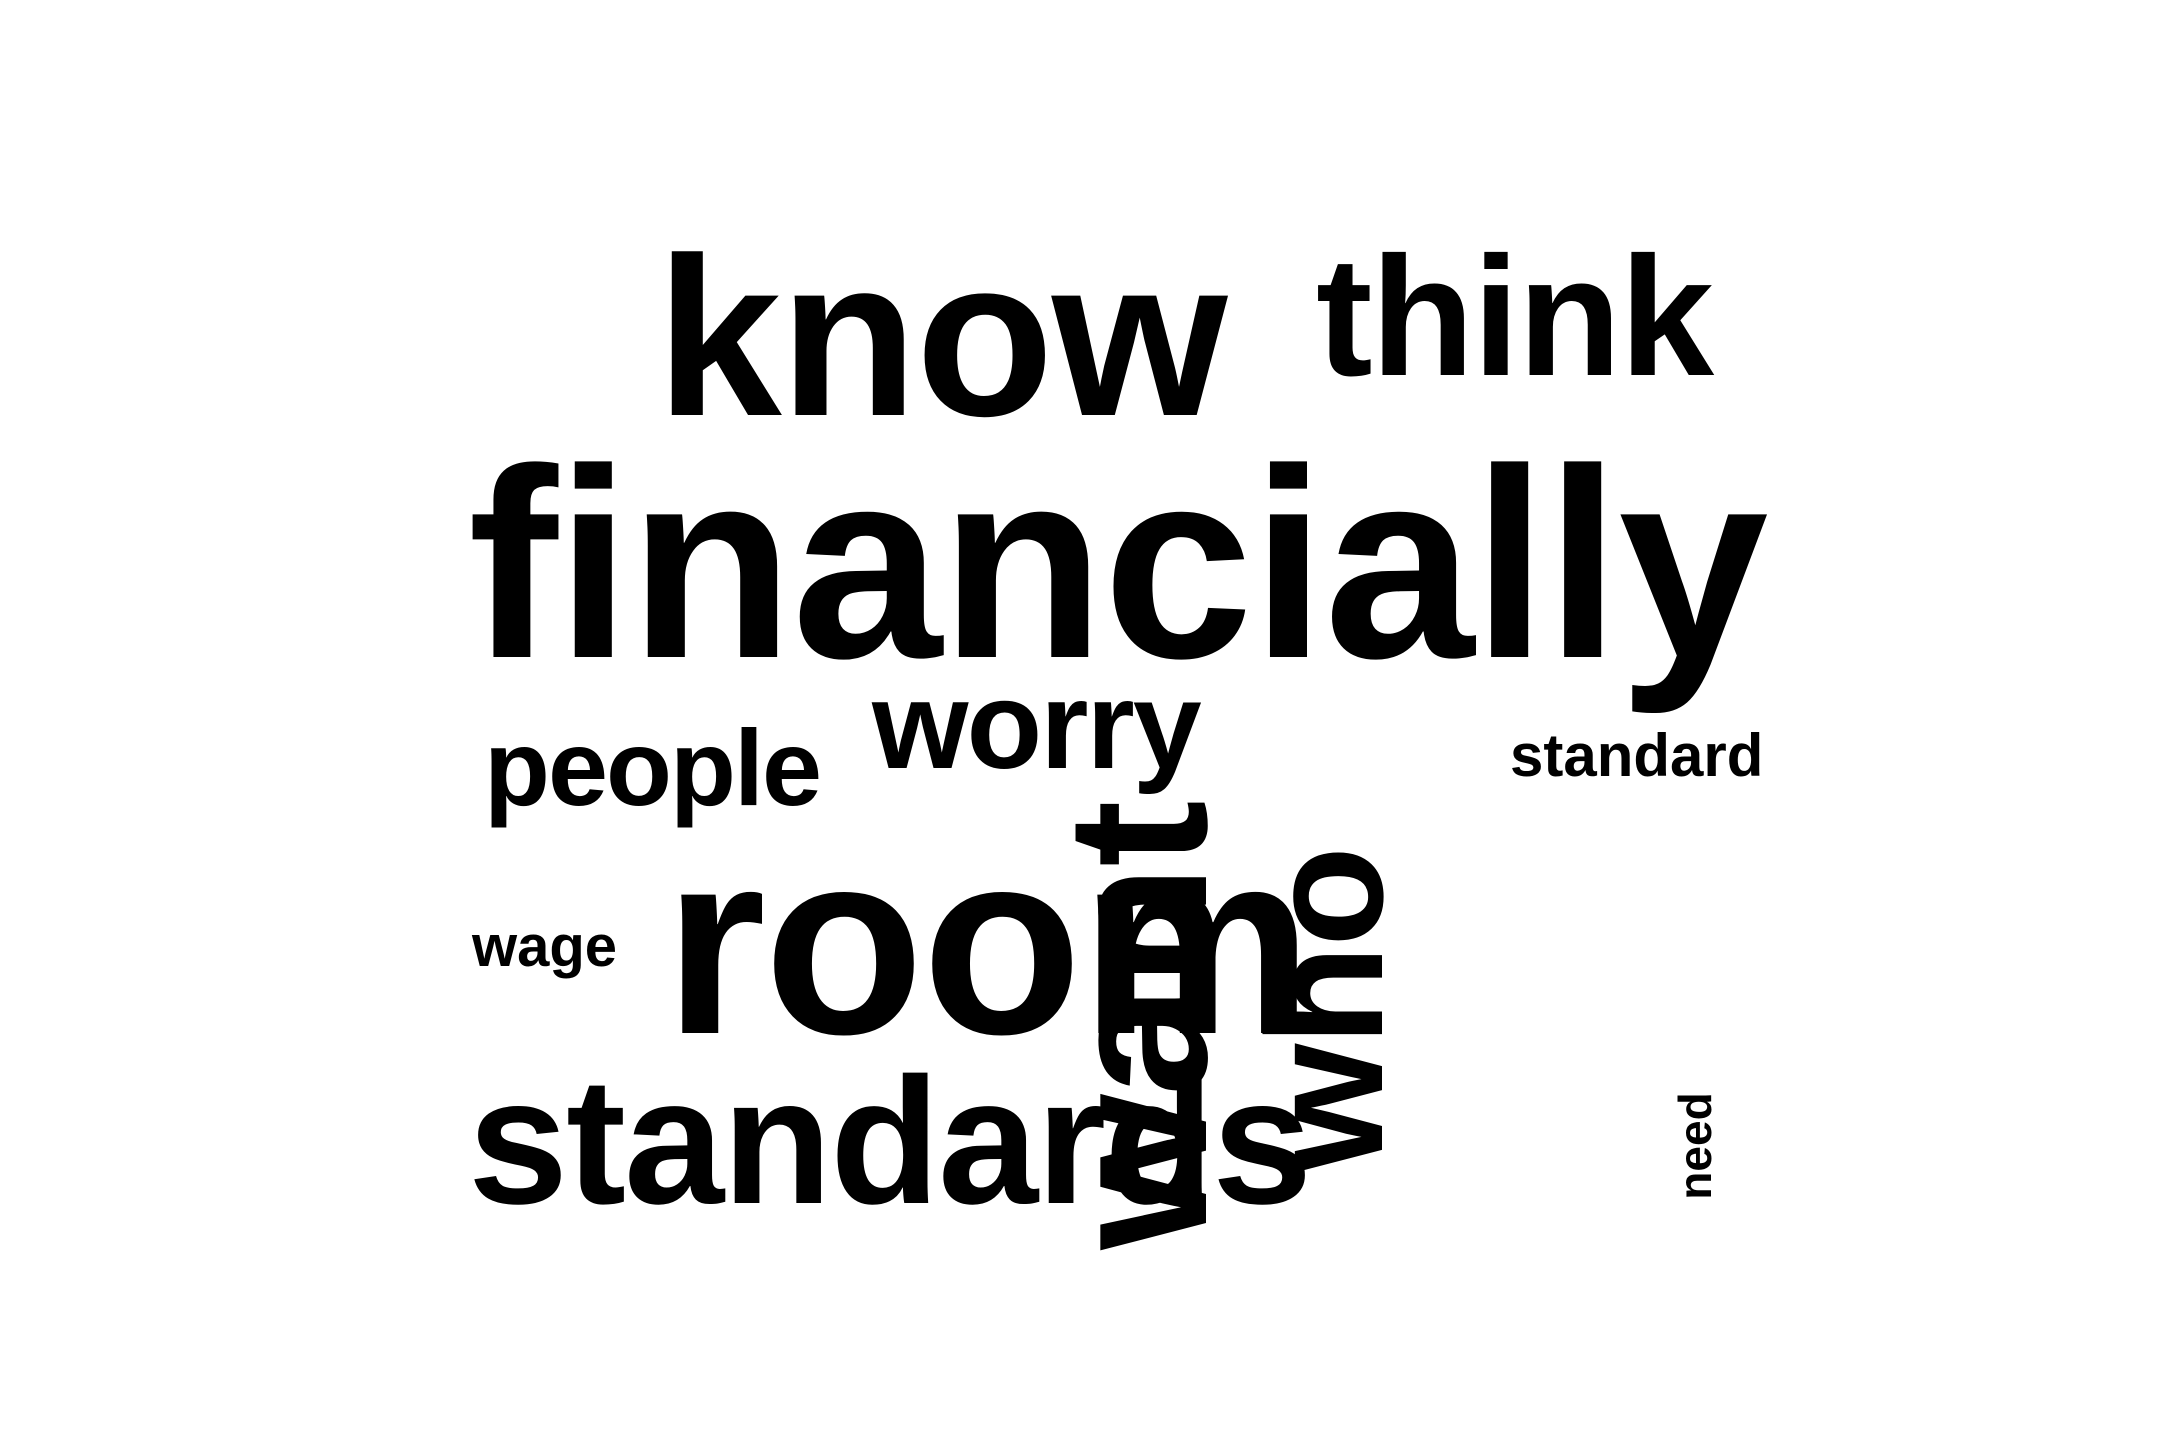  What do you see at coordinates (1637, 755) in the screenshot?
I see `word-standard: standard` at bounding box center [1637, 755].